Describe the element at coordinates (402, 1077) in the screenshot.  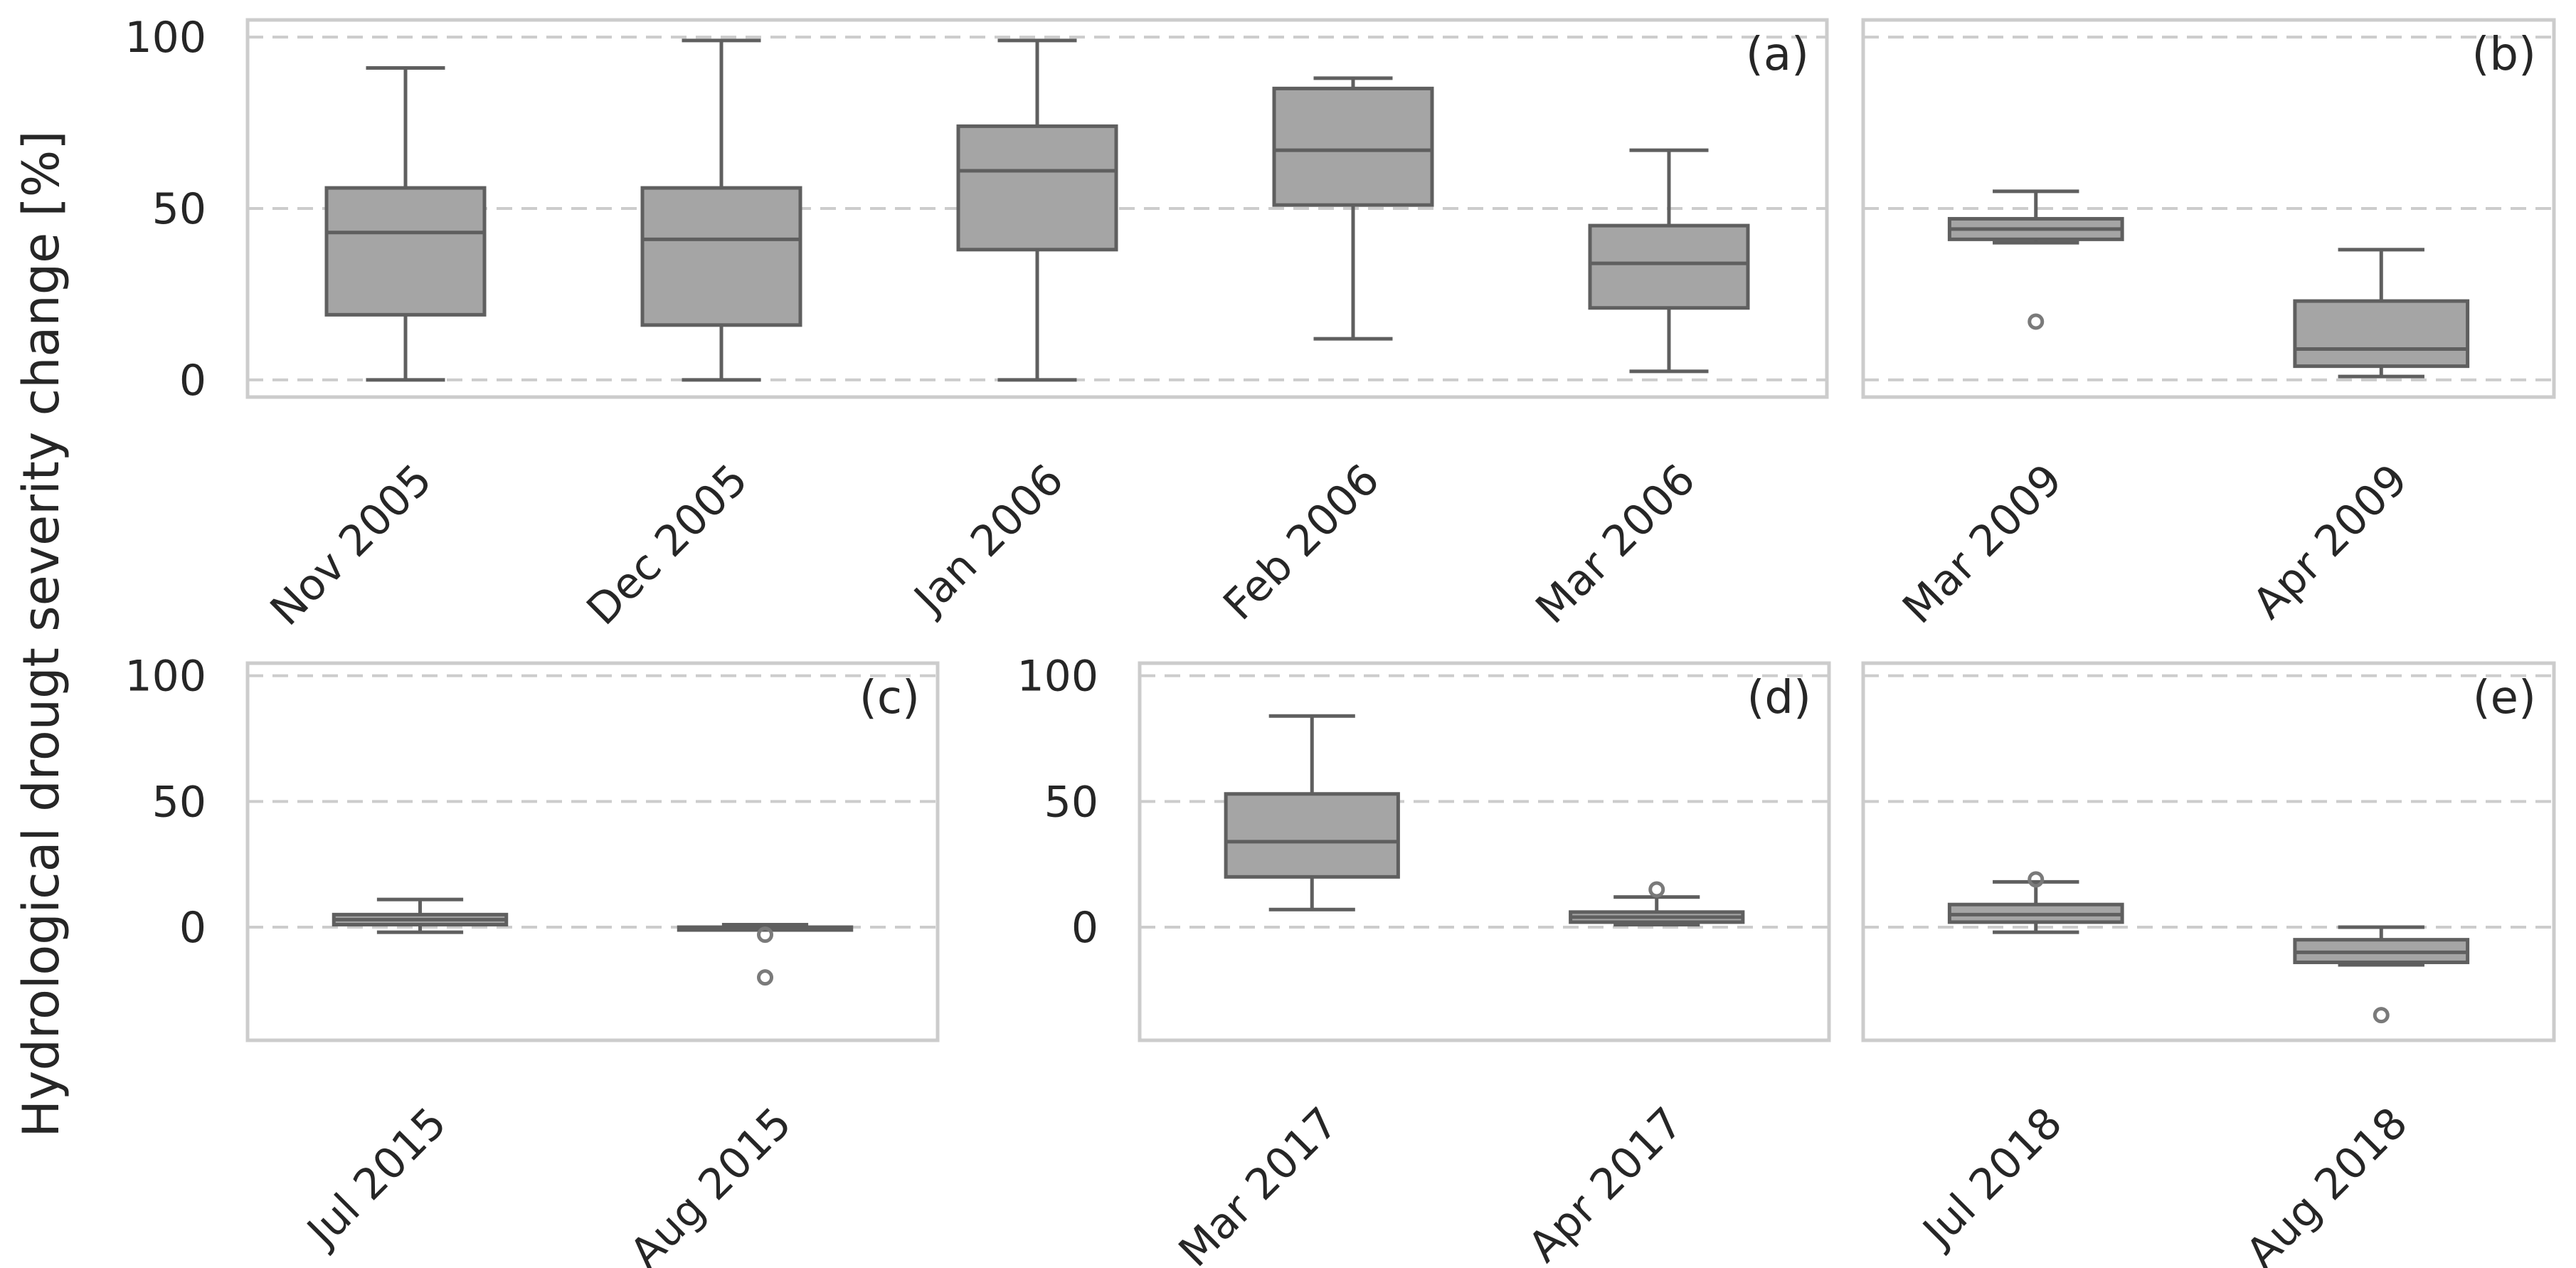
I see `box-jul-2015: Jul 2015` at that location.